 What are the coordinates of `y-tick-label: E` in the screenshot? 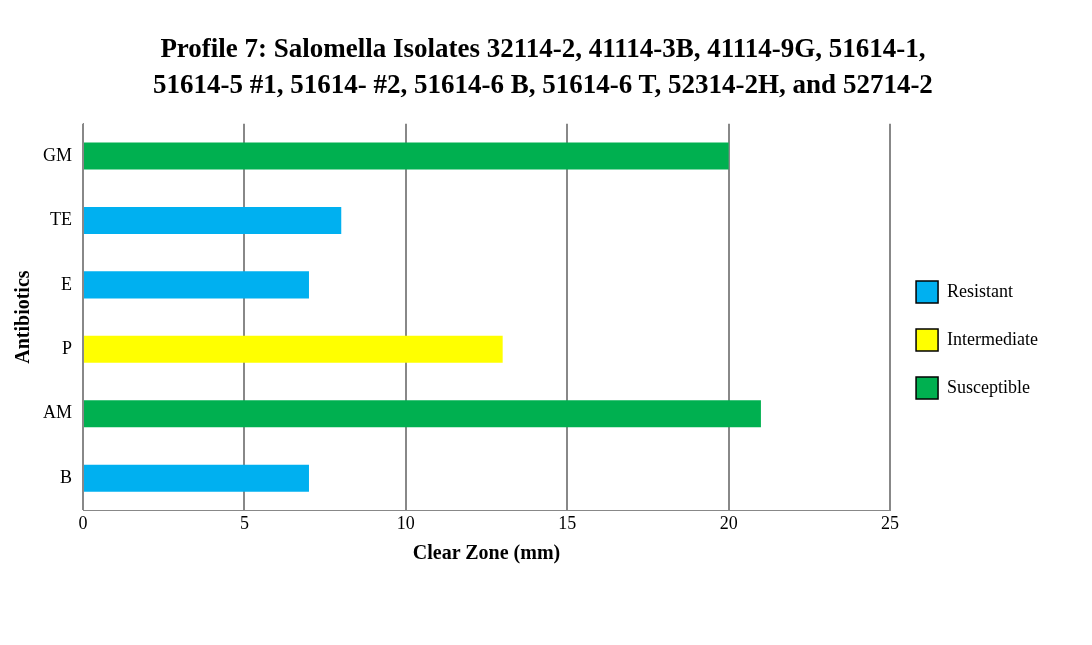 It's located at (66, 283).